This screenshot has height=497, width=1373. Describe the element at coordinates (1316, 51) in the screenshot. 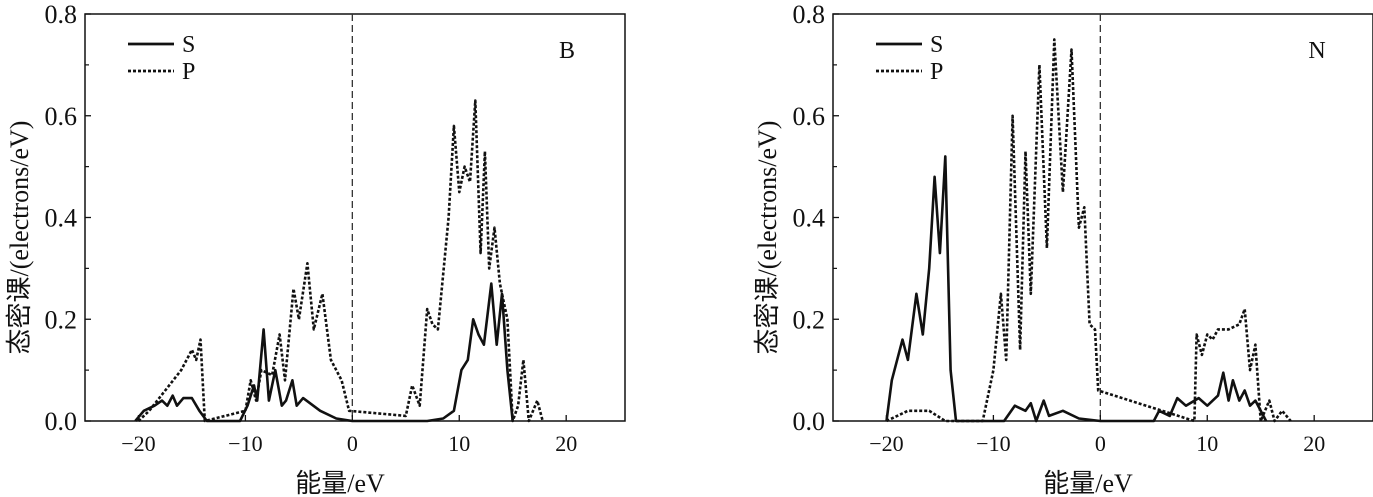

I see `panel-label: N` at that location.